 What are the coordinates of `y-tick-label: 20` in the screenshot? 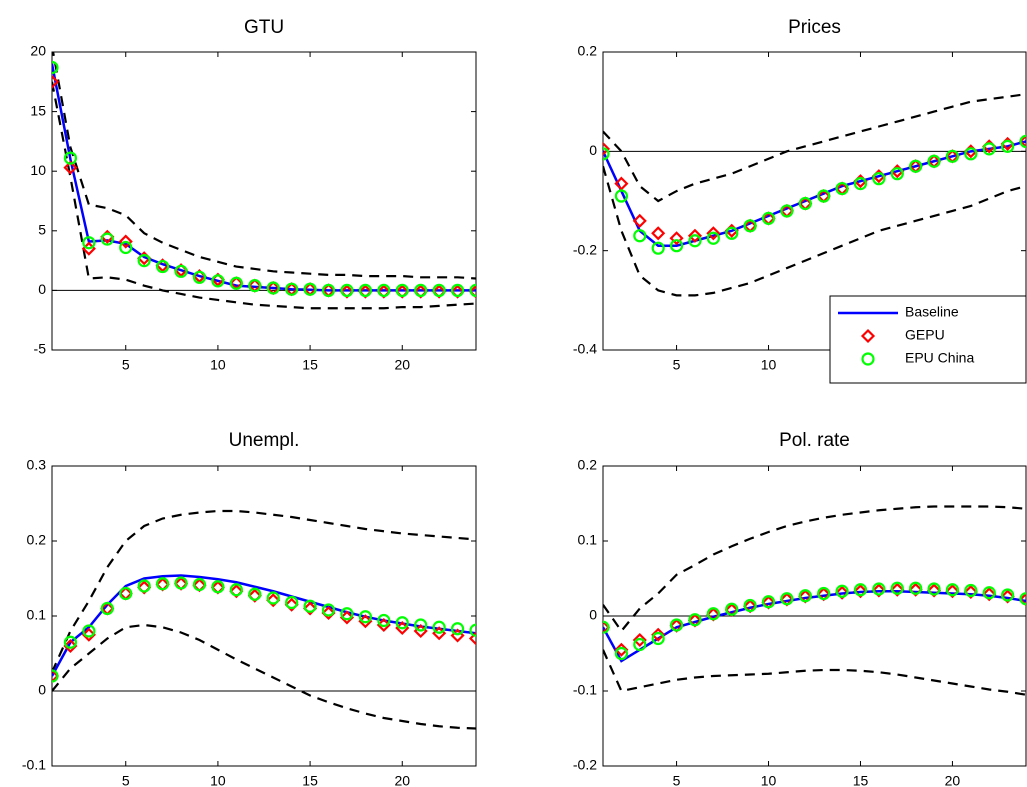 It's located at (38, 51).